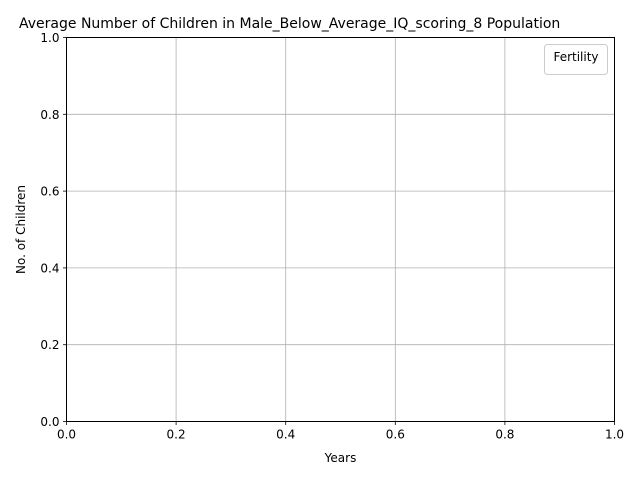 The image size is (640, 480). What do you see at coordinates (285, 435) in the screenshot?
I see `x-tick-label: 0.4` at bounding box center [285, 435].